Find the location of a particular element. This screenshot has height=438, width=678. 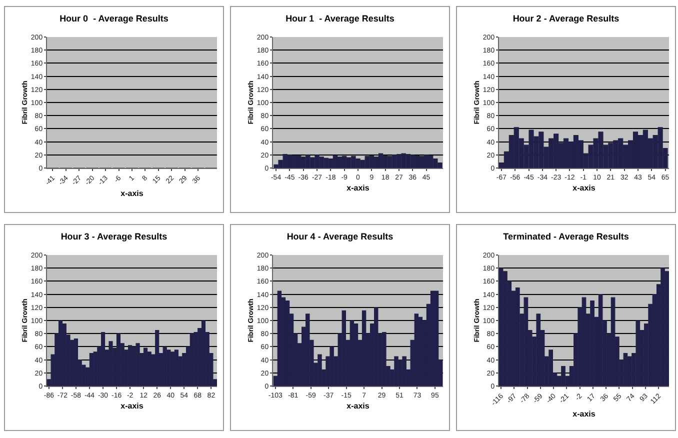

chart-title: Hour 3 - Average Results is located at coordinates (114, 237).